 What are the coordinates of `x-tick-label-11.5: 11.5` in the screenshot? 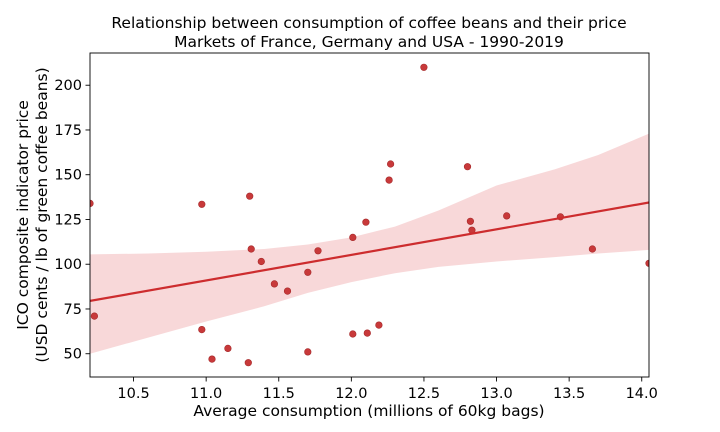 It's located at (279, 394).